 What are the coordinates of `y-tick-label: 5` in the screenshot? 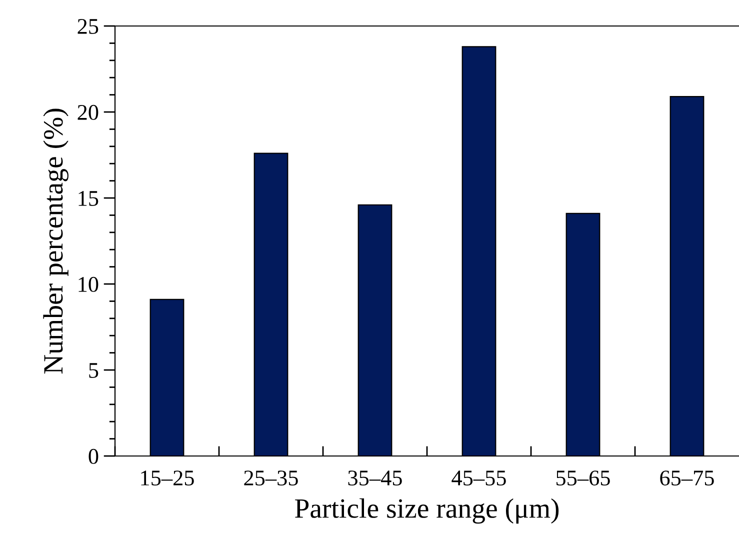 It's located at (93, 370).